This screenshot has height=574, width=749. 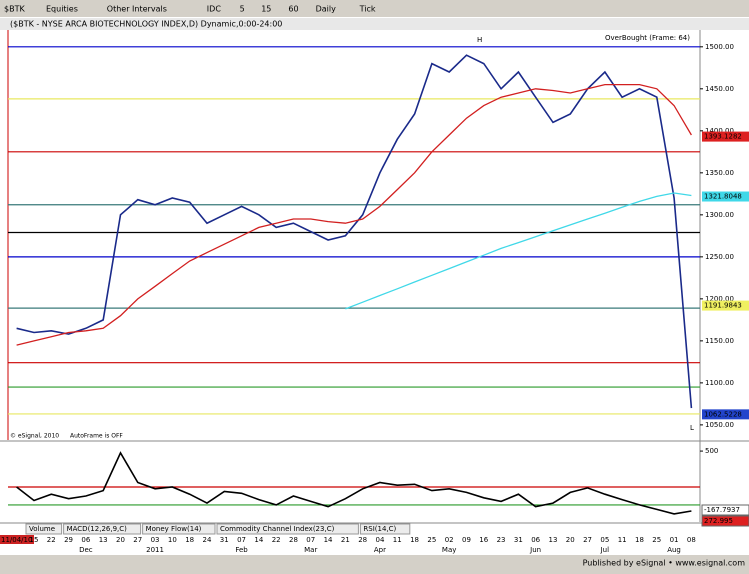 What do you see at coordinates (86, 550) in the screenshot?
I see `x-month-label: Dec` at bounding box center [86, 550].